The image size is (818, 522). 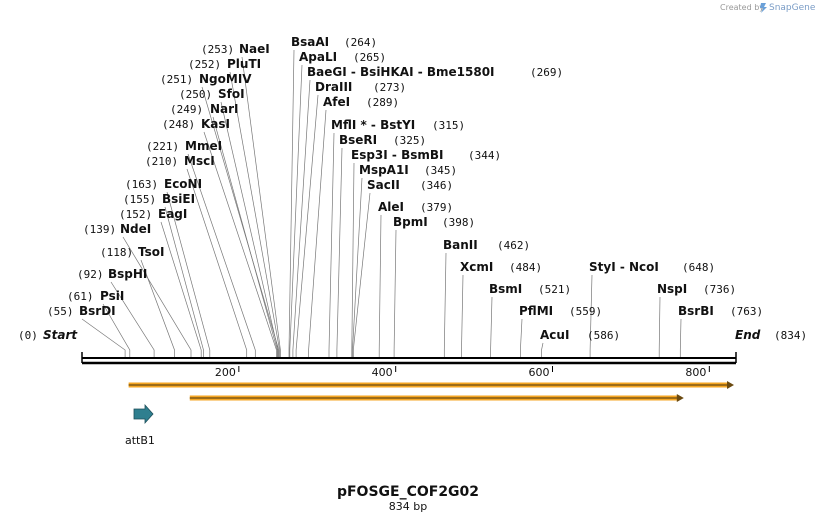 What do you see at coordinates (336, 102) in the screenshot?
I see `site-label-afei: AfeI` at bounding box center [336, 102].